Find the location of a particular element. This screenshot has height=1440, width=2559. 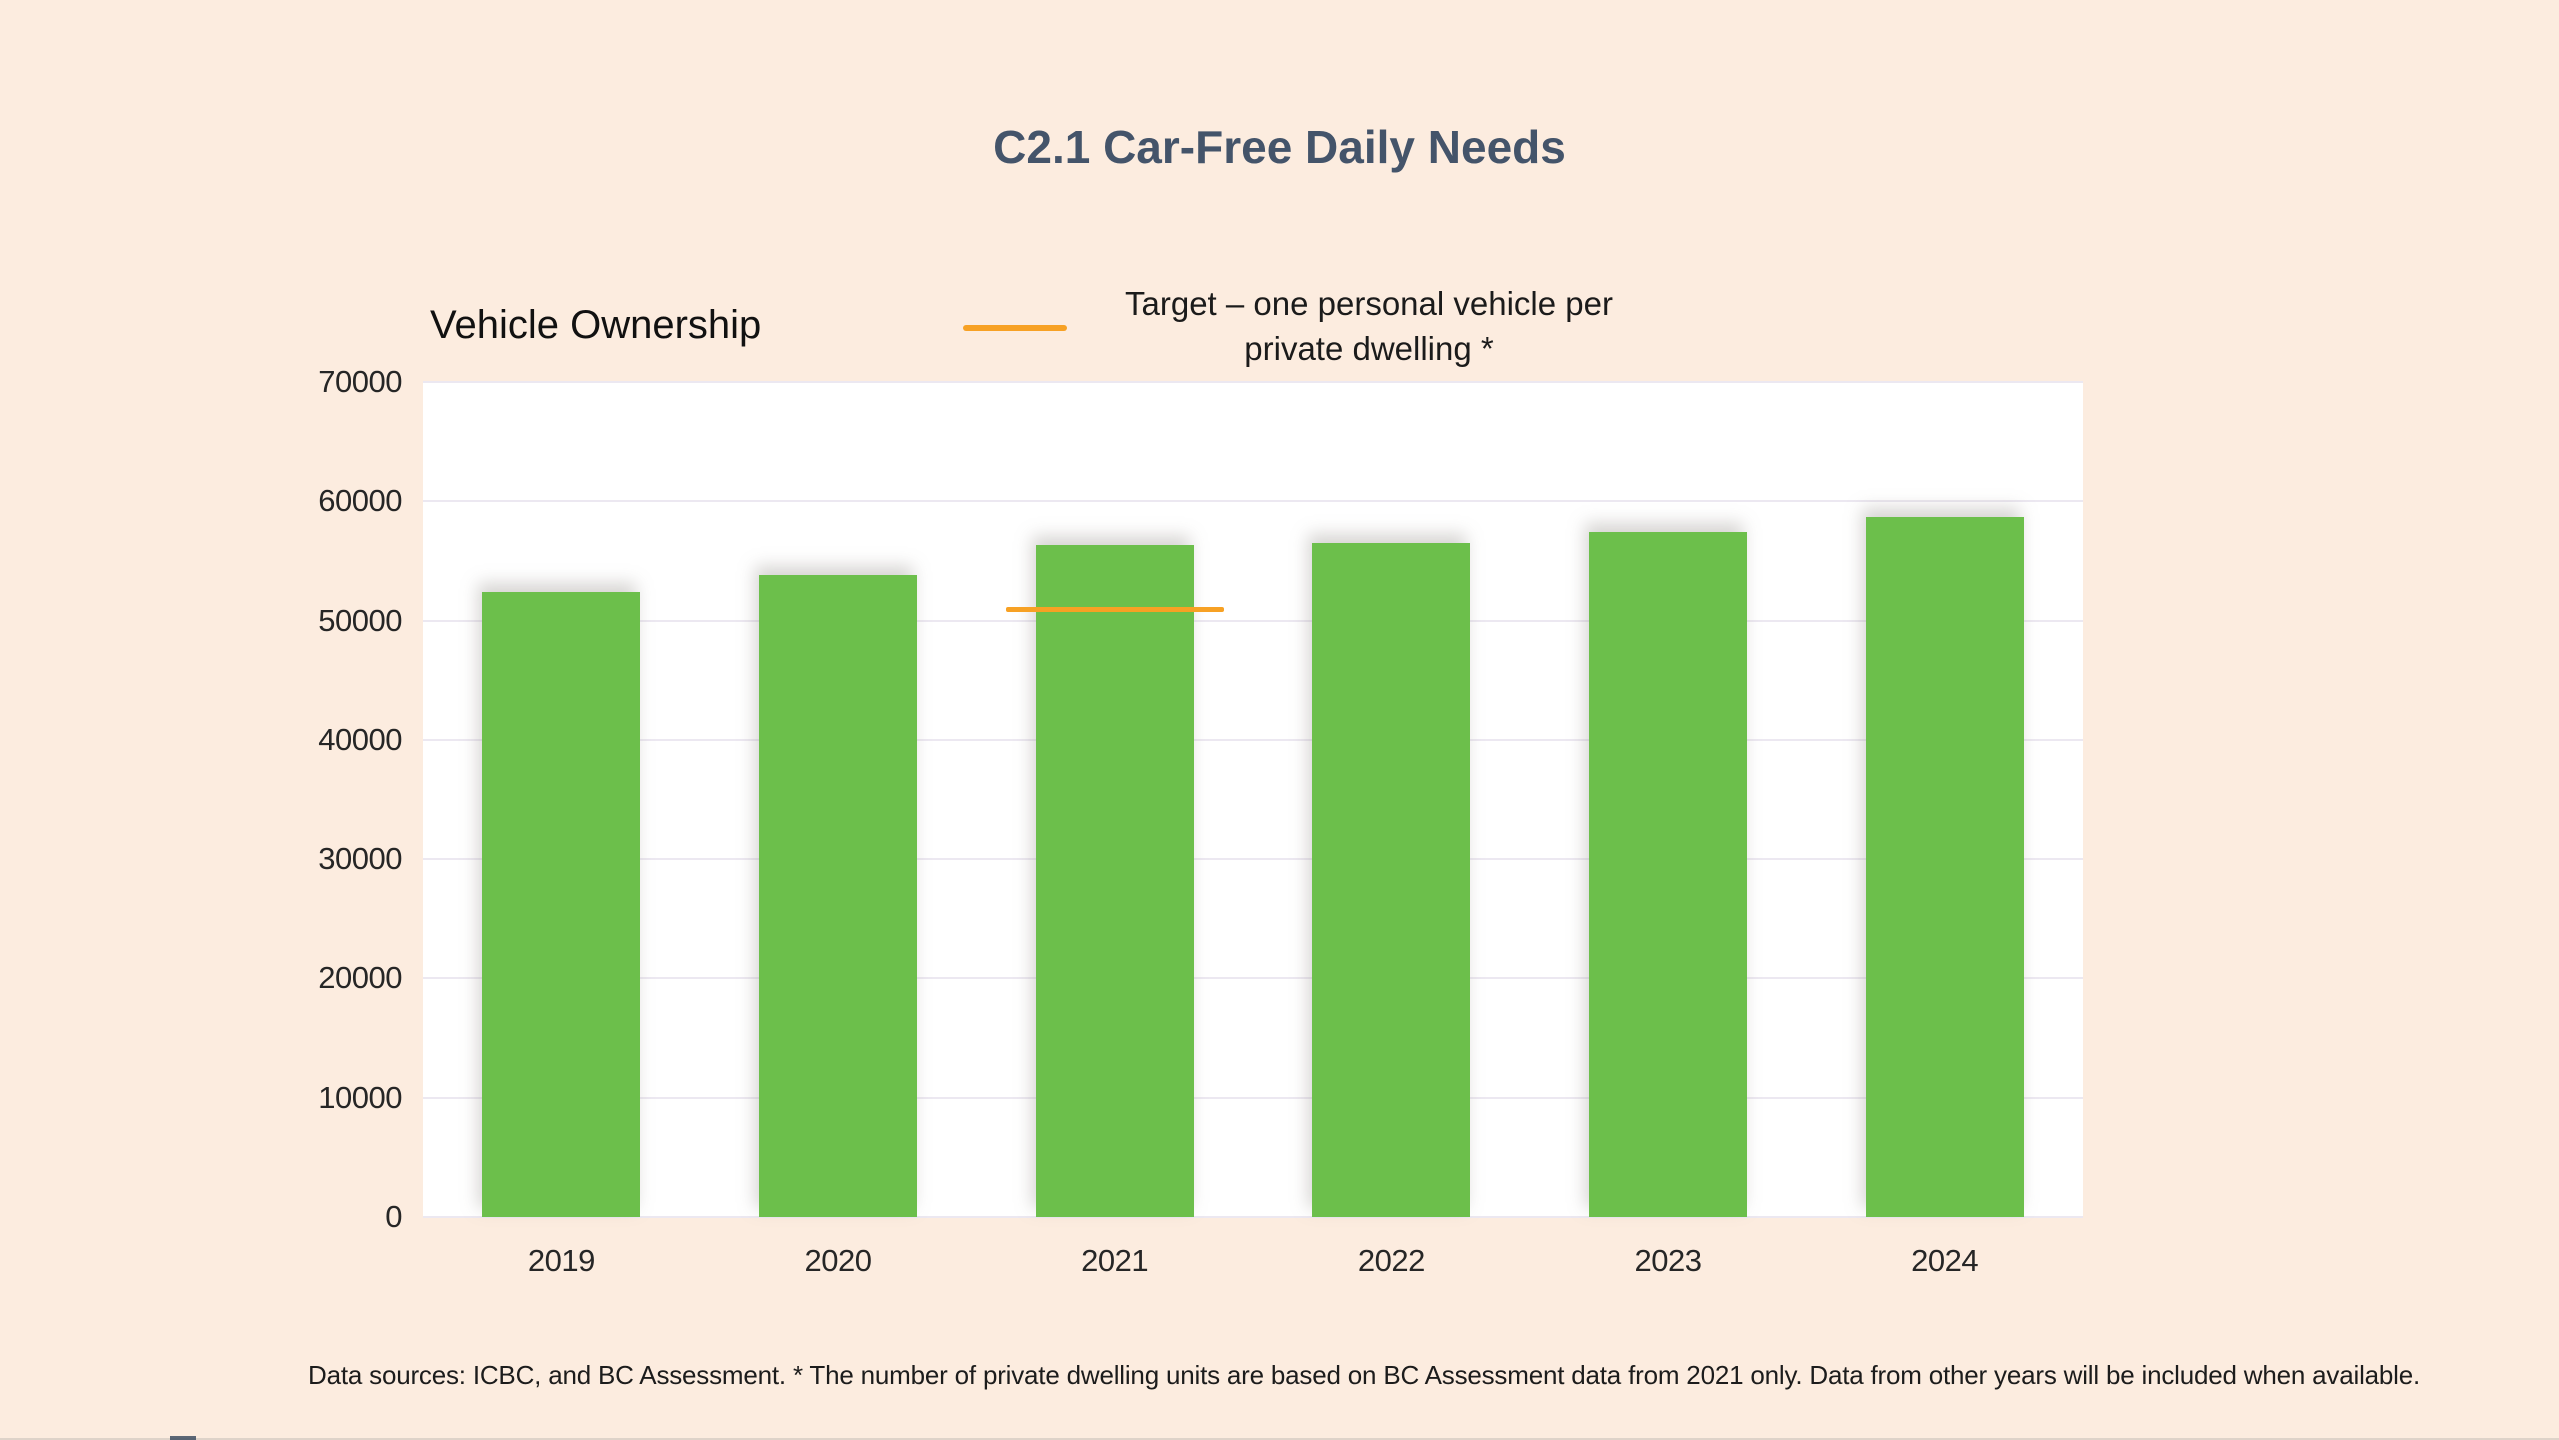

bar-2023 is located at coordinates (1668, 874).